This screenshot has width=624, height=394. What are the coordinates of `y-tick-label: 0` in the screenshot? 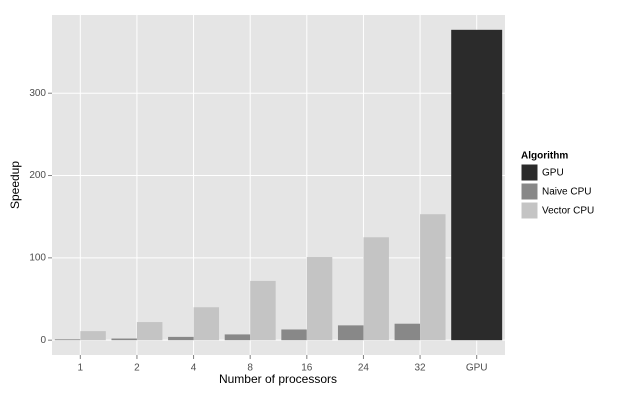 It's located at (43, 340).